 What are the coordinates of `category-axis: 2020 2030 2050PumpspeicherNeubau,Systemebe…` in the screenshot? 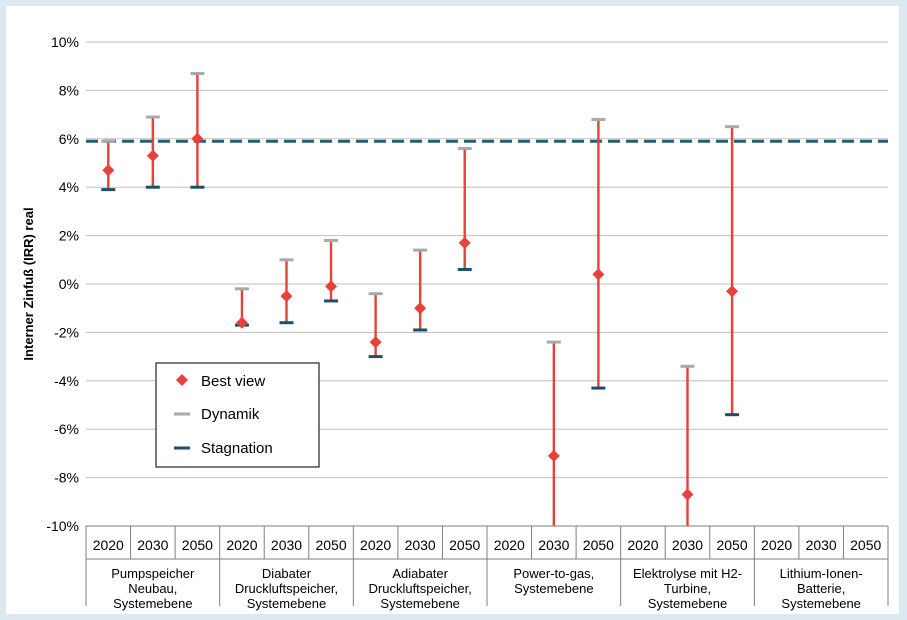 It's located at (487, 568).